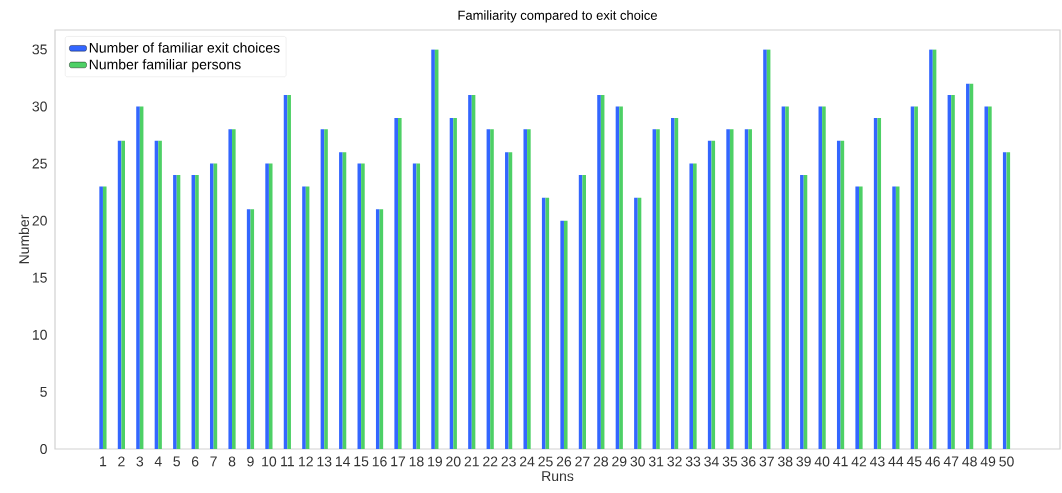 Image resolution: width=1062 pixels, height=493 pixels. What do you see at coordinates (490, 461) in the screenshot?
I see `x-tick-label: 22` at bounding box center [490, 461].